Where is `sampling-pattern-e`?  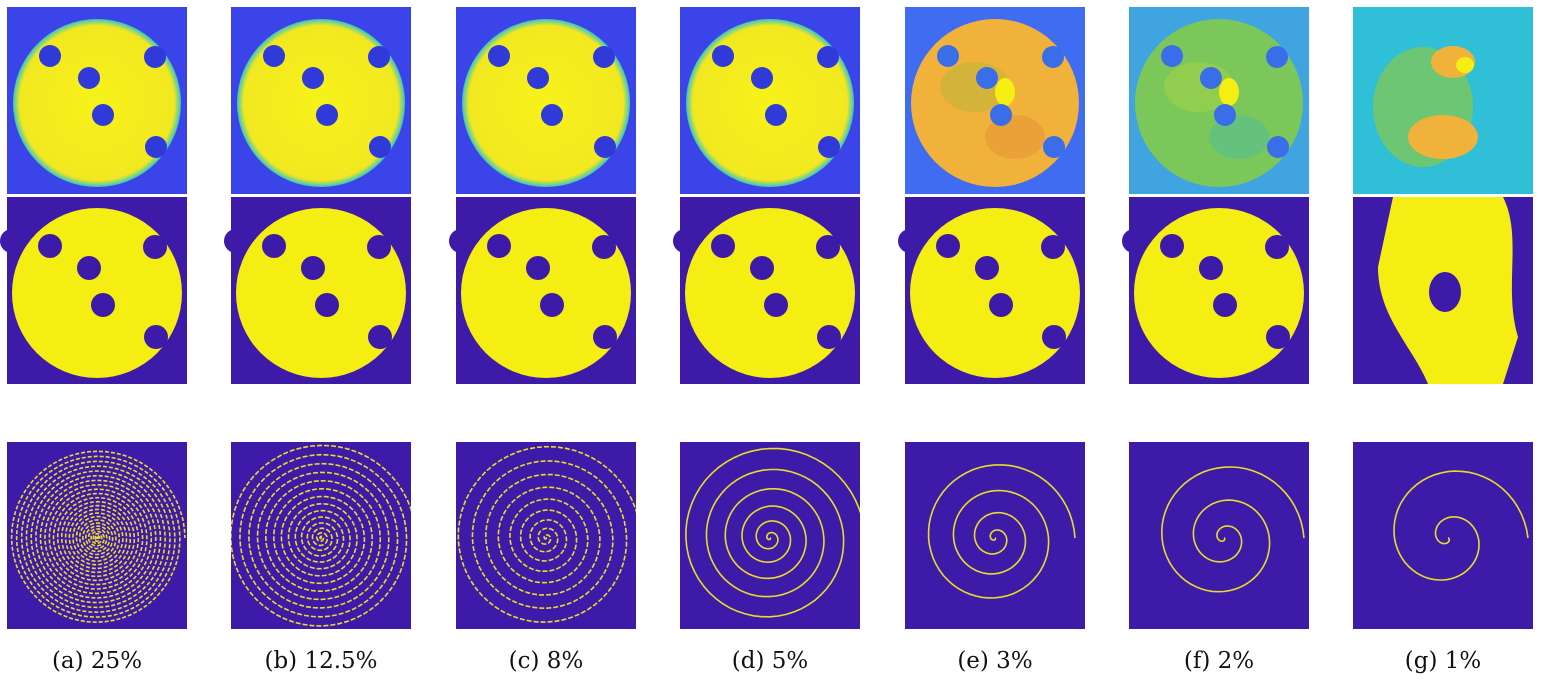 sampling-pattern-e is located at coordinates (995, 535).